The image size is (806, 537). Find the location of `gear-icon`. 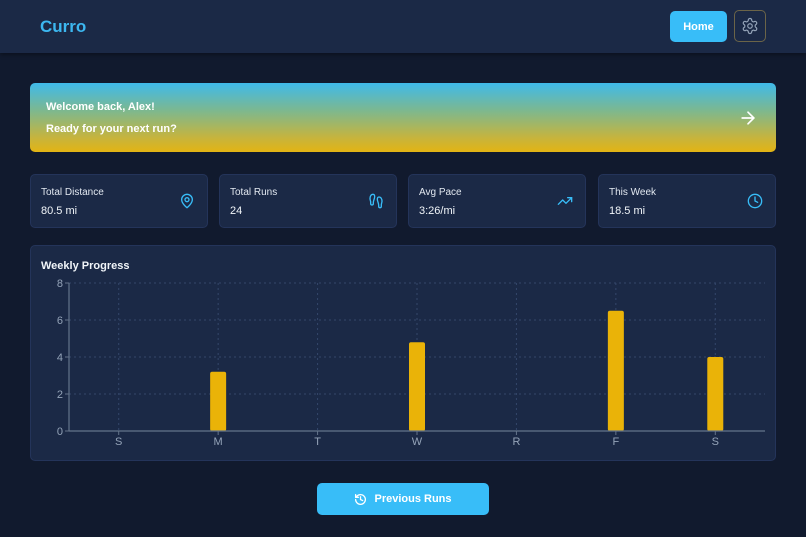

gear-icon is located at coordinates (750, 26).